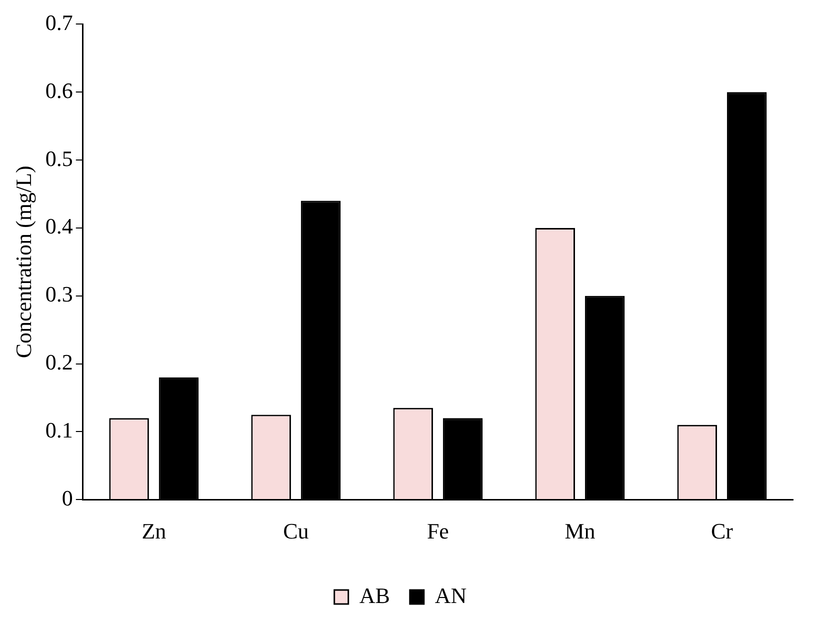 This screenshot has width=818, height=632. I want to click on x-tick-label: Cr, so click(722, 531).